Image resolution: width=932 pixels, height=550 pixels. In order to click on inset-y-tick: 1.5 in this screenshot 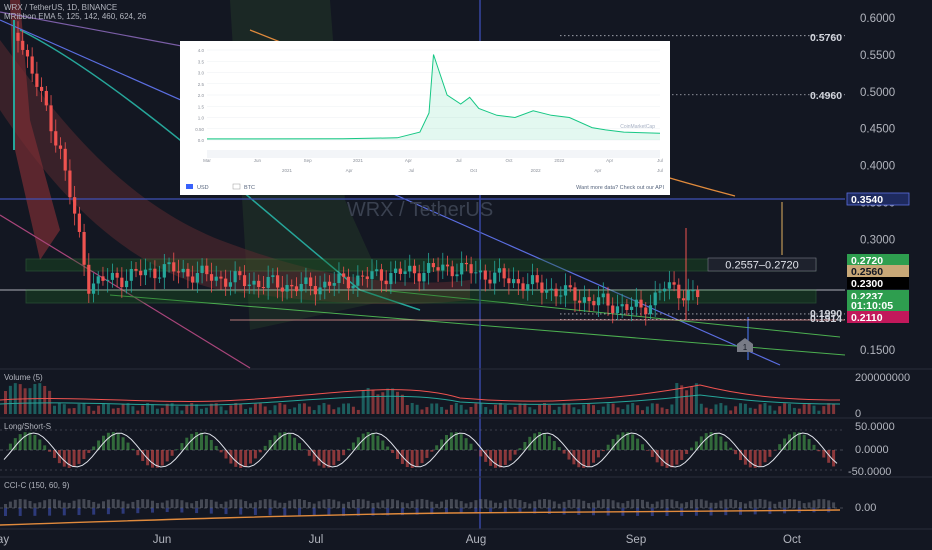, I will do `click(201, 106)`.